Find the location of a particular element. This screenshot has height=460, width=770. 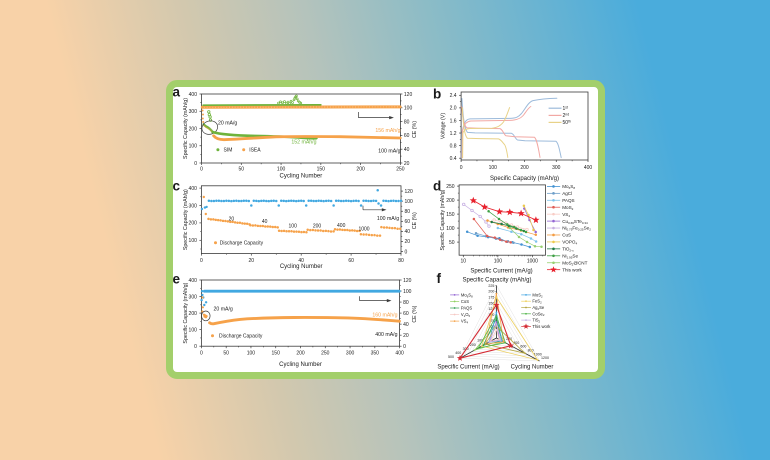

svg-text: 1st is located at coordinates (566, 109).